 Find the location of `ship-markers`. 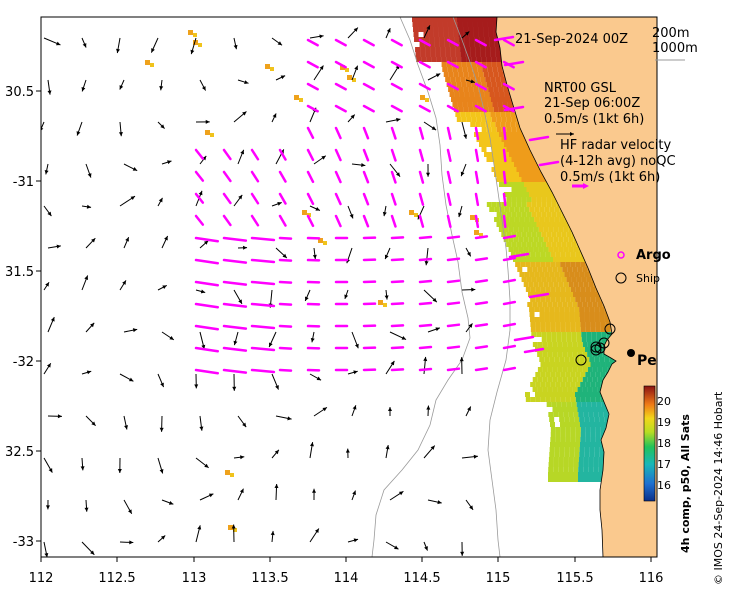

ship-markers is located at coordinates (595, 344).